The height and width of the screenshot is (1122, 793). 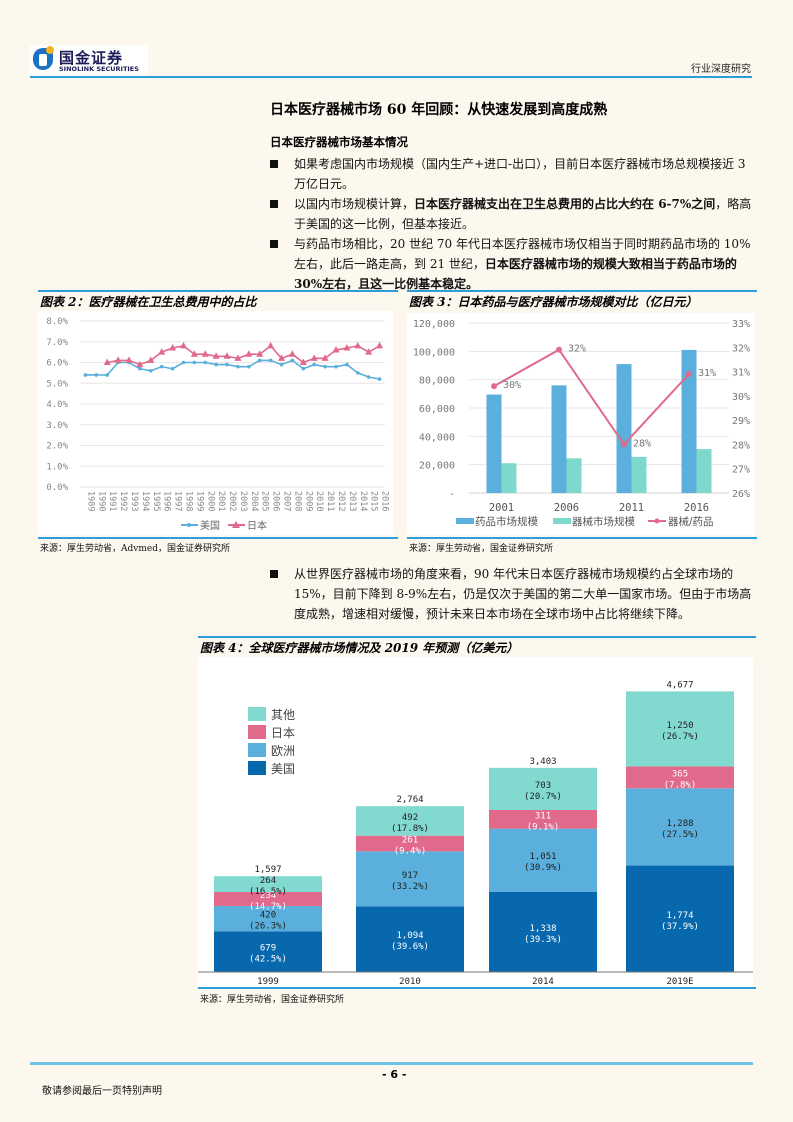 I want to click on svg-text: (7.8%), so click(x=680, y=785).